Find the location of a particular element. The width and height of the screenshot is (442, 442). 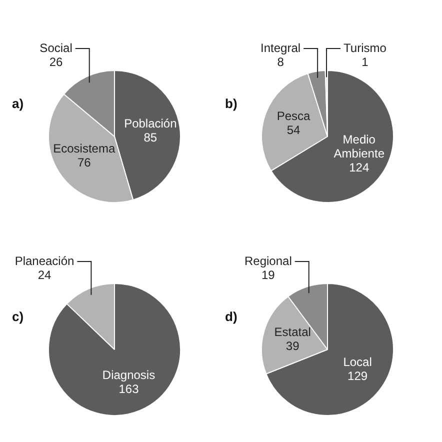

data-label: 54 is located at coordinates (293, 129).